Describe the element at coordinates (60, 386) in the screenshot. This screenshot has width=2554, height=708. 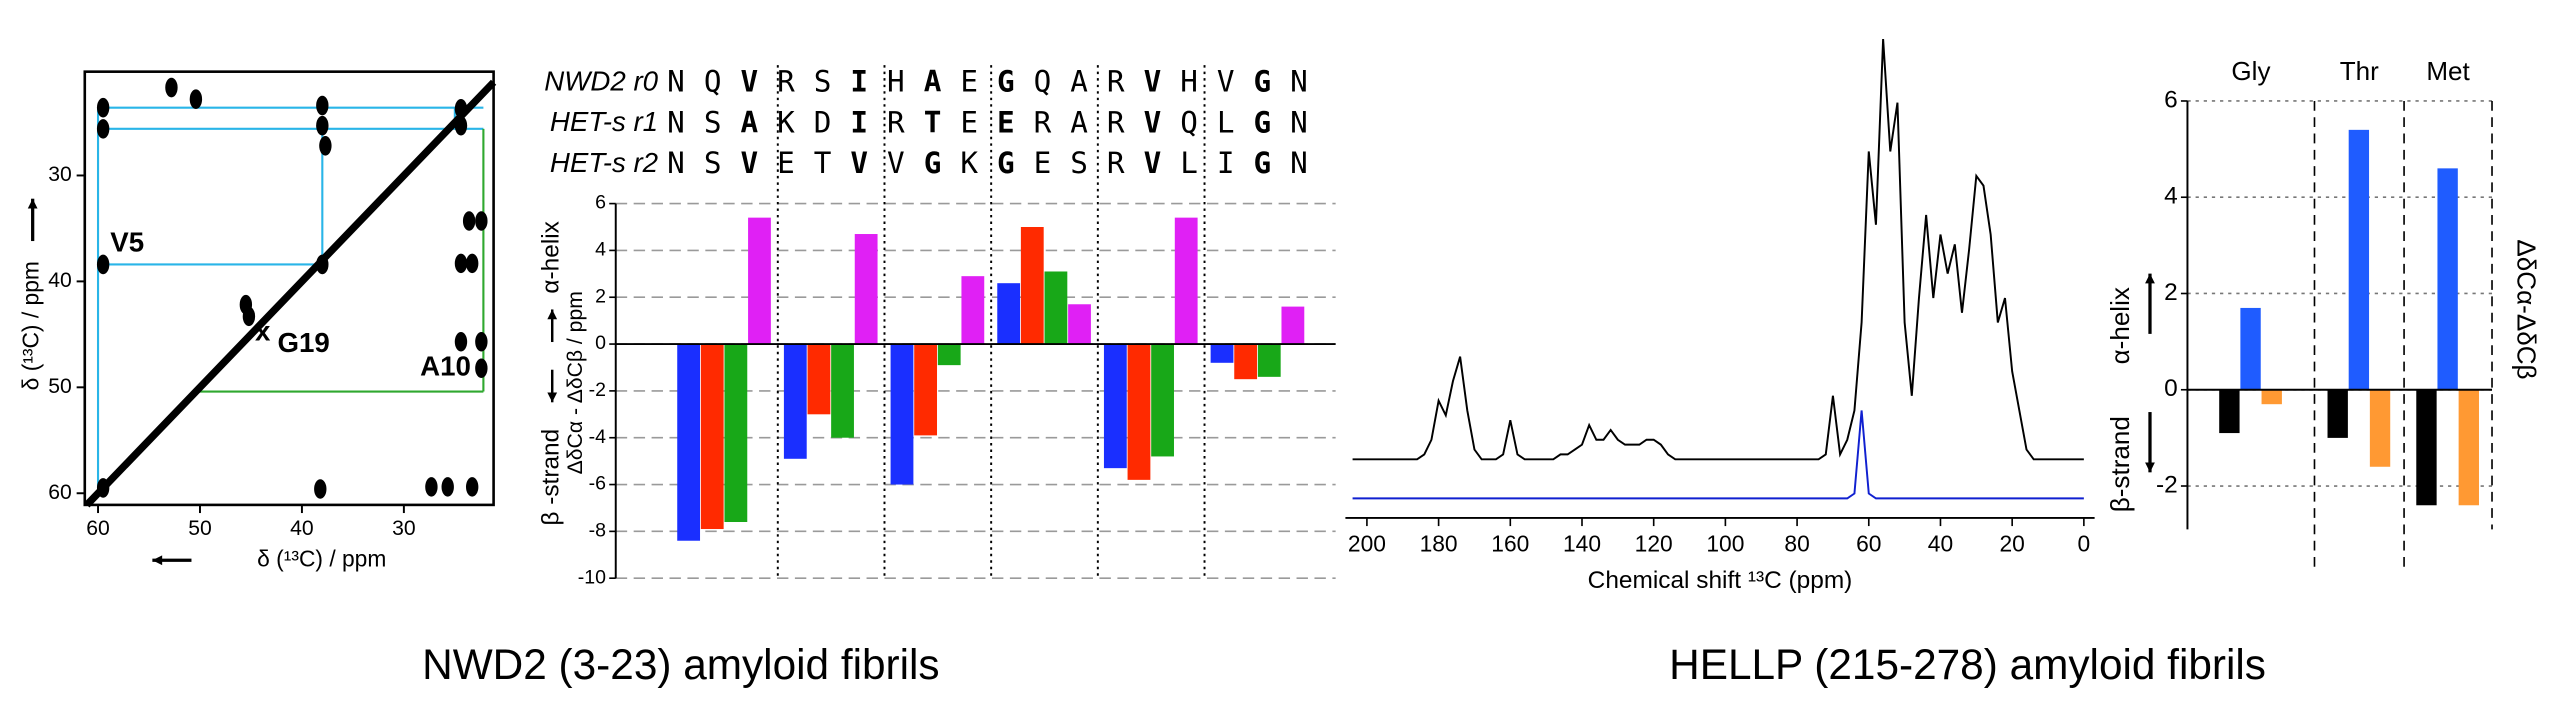
I see `y-tick-label: 50` at that location.